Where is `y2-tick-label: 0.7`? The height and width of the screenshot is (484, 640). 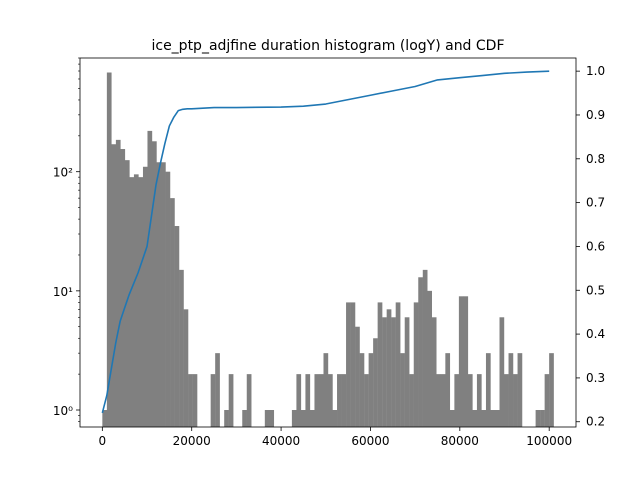
y2-tick-label: 0.7 is located at coordinates (595, 203).